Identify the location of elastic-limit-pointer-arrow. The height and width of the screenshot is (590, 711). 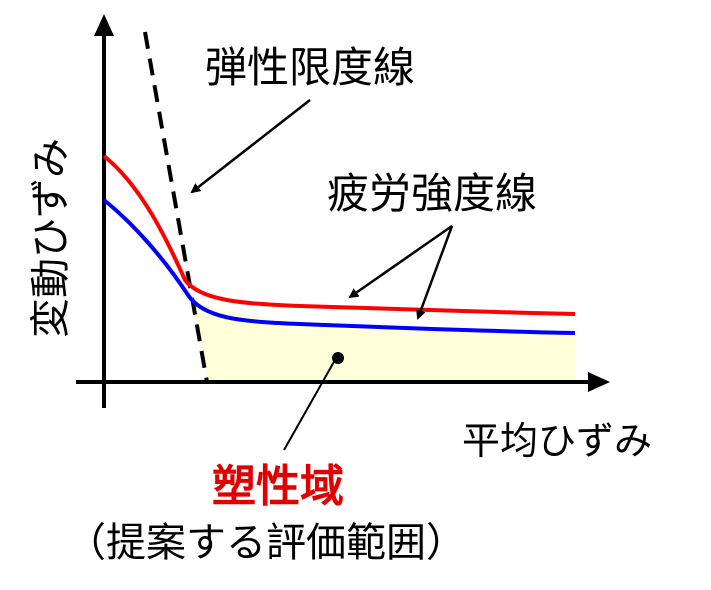
(250, 146).